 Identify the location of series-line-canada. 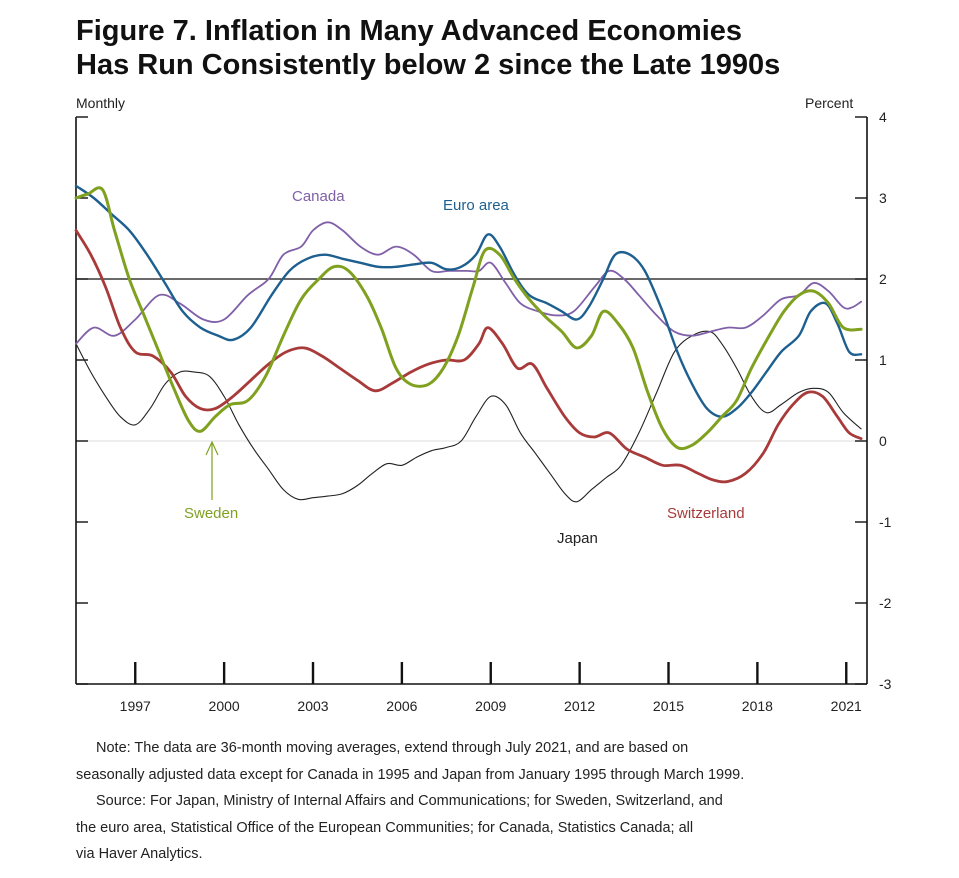
(468, 283).